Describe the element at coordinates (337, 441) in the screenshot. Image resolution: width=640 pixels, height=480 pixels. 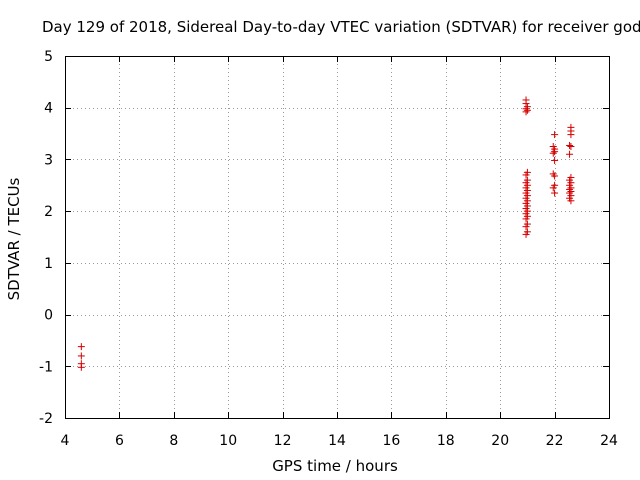
I see `x-tick-label: 14` at that location.